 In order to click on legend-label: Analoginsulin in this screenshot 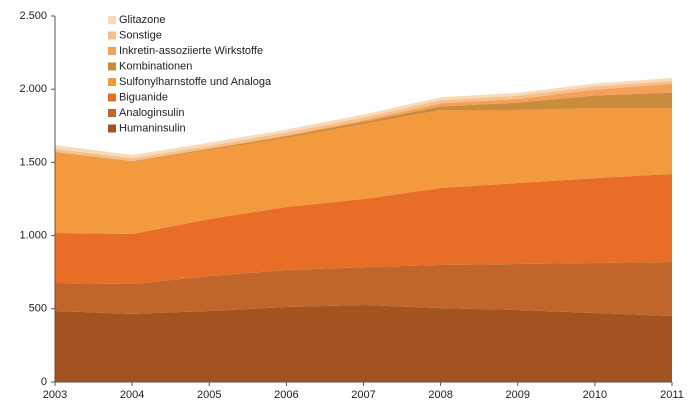, I will do `click(151, 113)`.